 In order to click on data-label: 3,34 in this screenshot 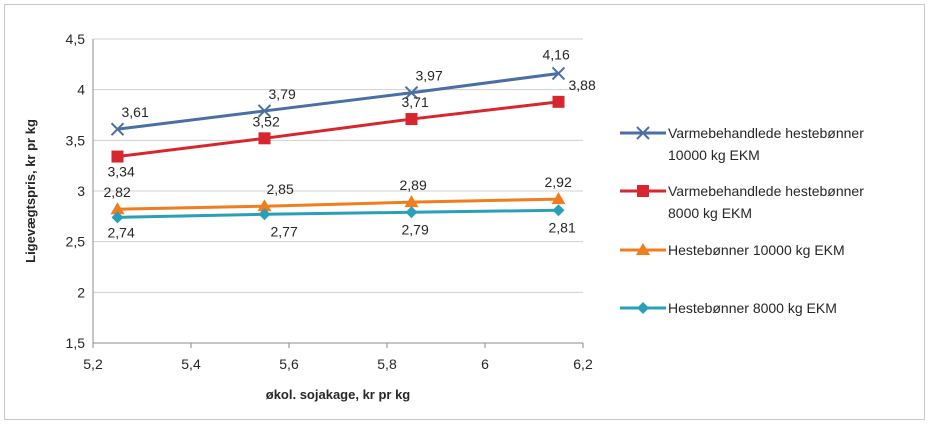, I will do `click(121, 172)`.